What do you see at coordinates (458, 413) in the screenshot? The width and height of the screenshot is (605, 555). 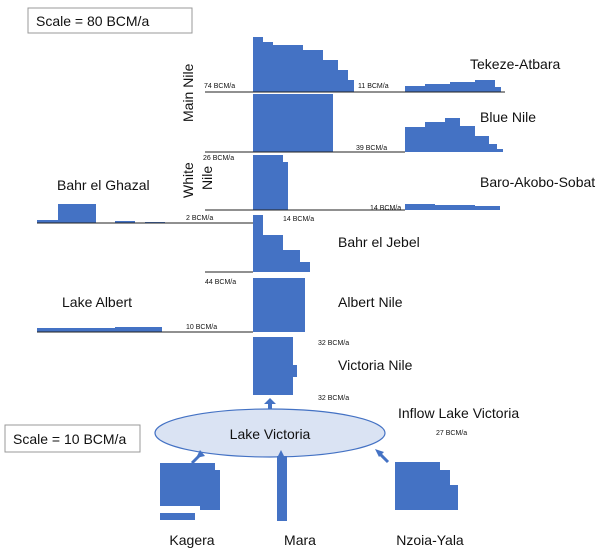 I see `river-label: Inflow Lake Victoria` at bounding box center [458, 413].